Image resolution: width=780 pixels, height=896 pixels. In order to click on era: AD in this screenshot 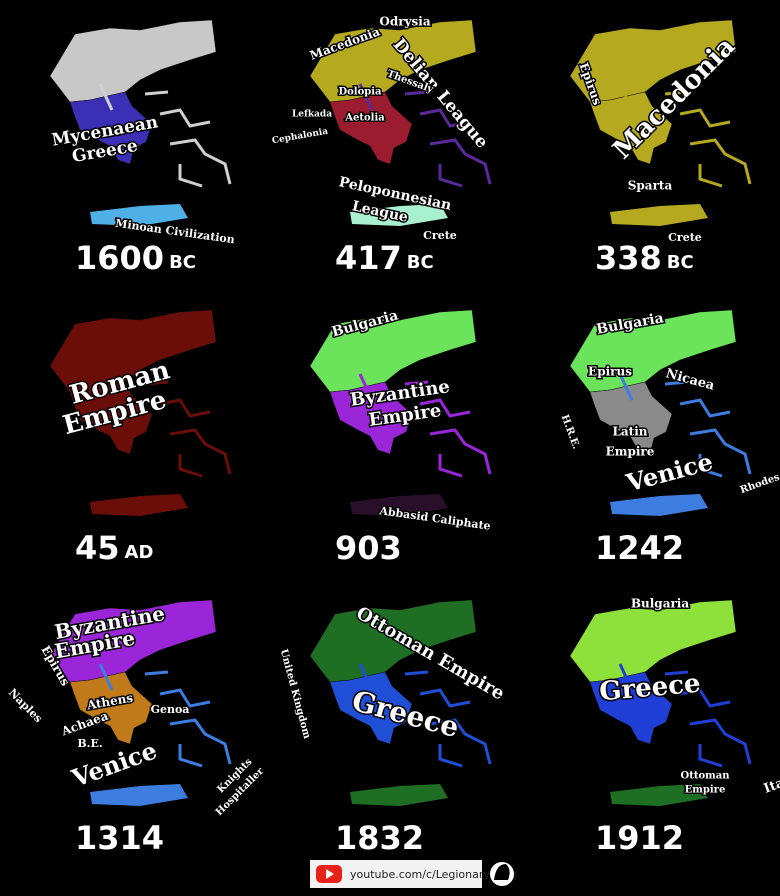, I will do `click(139, 552)`.